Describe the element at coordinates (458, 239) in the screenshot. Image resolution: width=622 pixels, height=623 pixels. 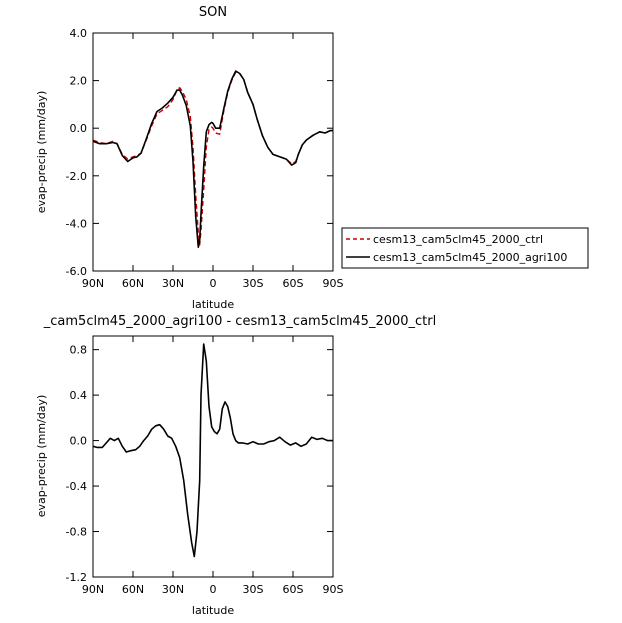
I see `legend-label-ctrl: cesm13_cam5clm45_2000_ctrl` at that location.